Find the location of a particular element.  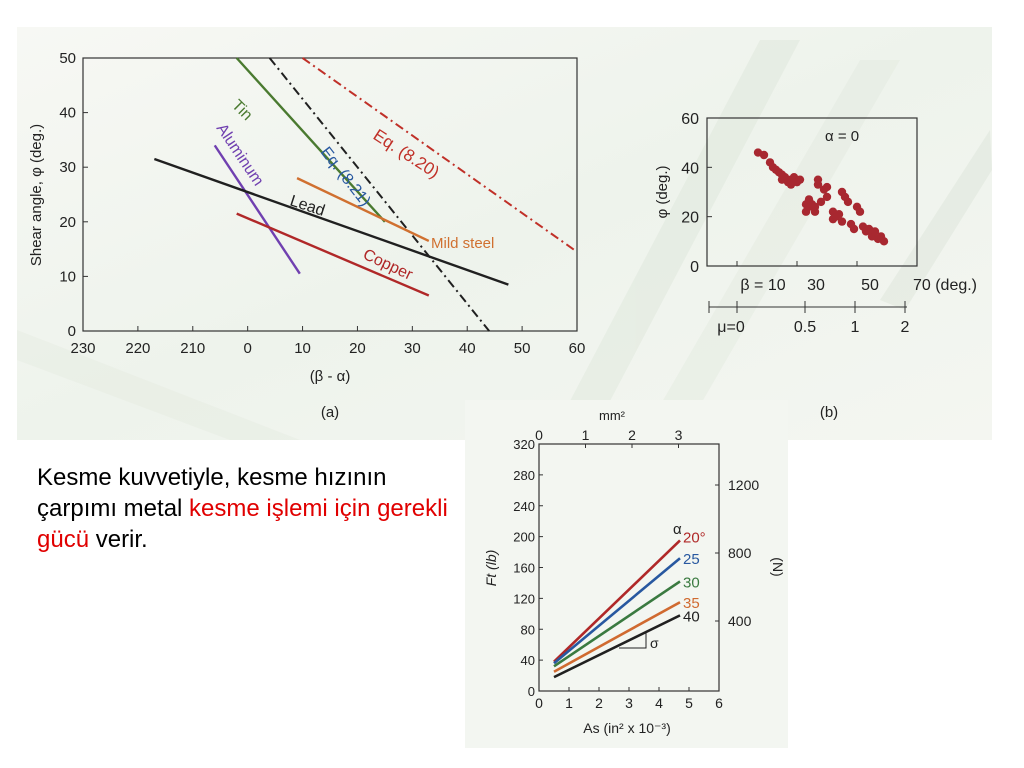

chart-c-series-label: 40 is located at coordinates (691, 616).